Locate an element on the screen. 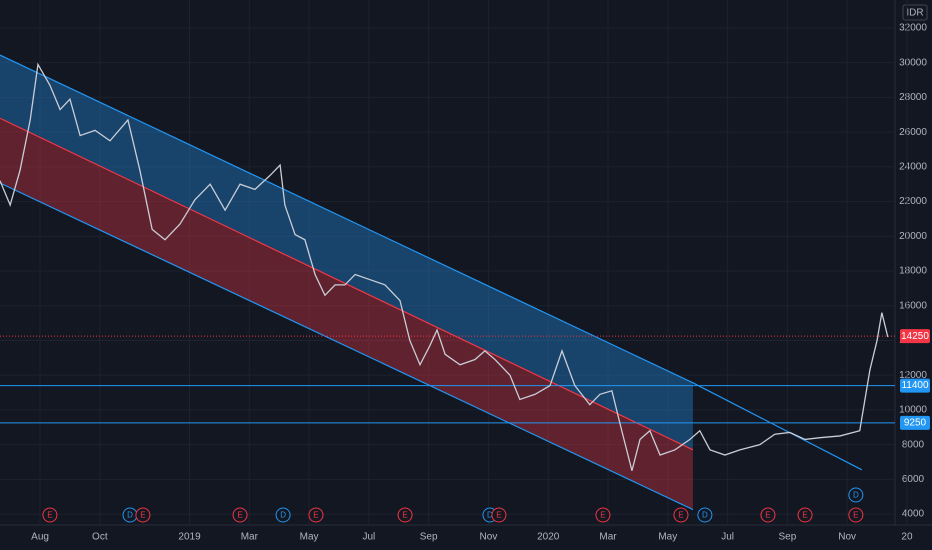 The height and width of the screenshot is (550, 932). currency: IDR is located at coordinates (914, 13).